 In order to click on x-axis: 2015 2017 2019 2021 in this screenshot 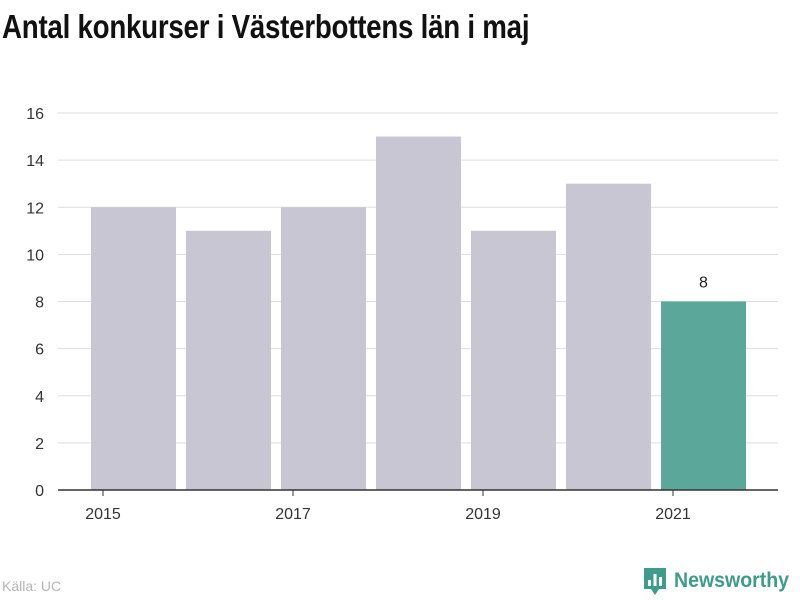, I will do `click(418, 506)`.